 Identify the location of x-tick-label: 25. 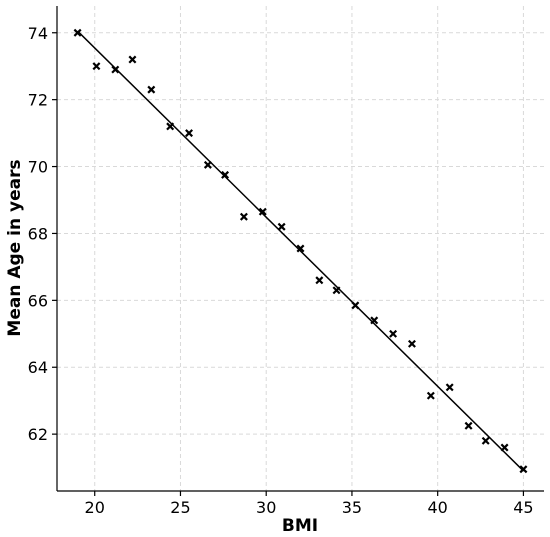
(180, 507).